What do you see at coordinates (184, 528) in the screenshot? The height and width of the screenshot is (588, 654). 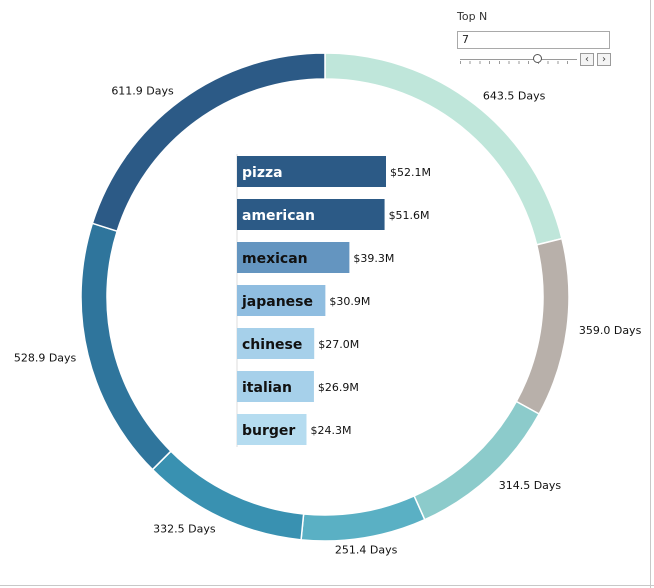 I see `donut-slice-label: 332.5 Days` at bounding box center [184, 528].